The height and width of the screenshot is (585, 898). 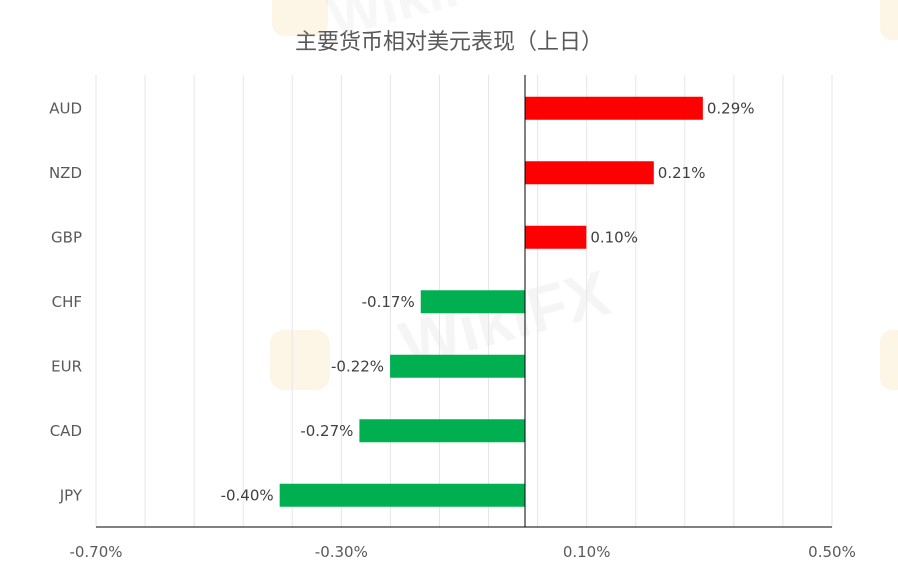 I want to click on bar-gbp, so click(x=556, y=237).